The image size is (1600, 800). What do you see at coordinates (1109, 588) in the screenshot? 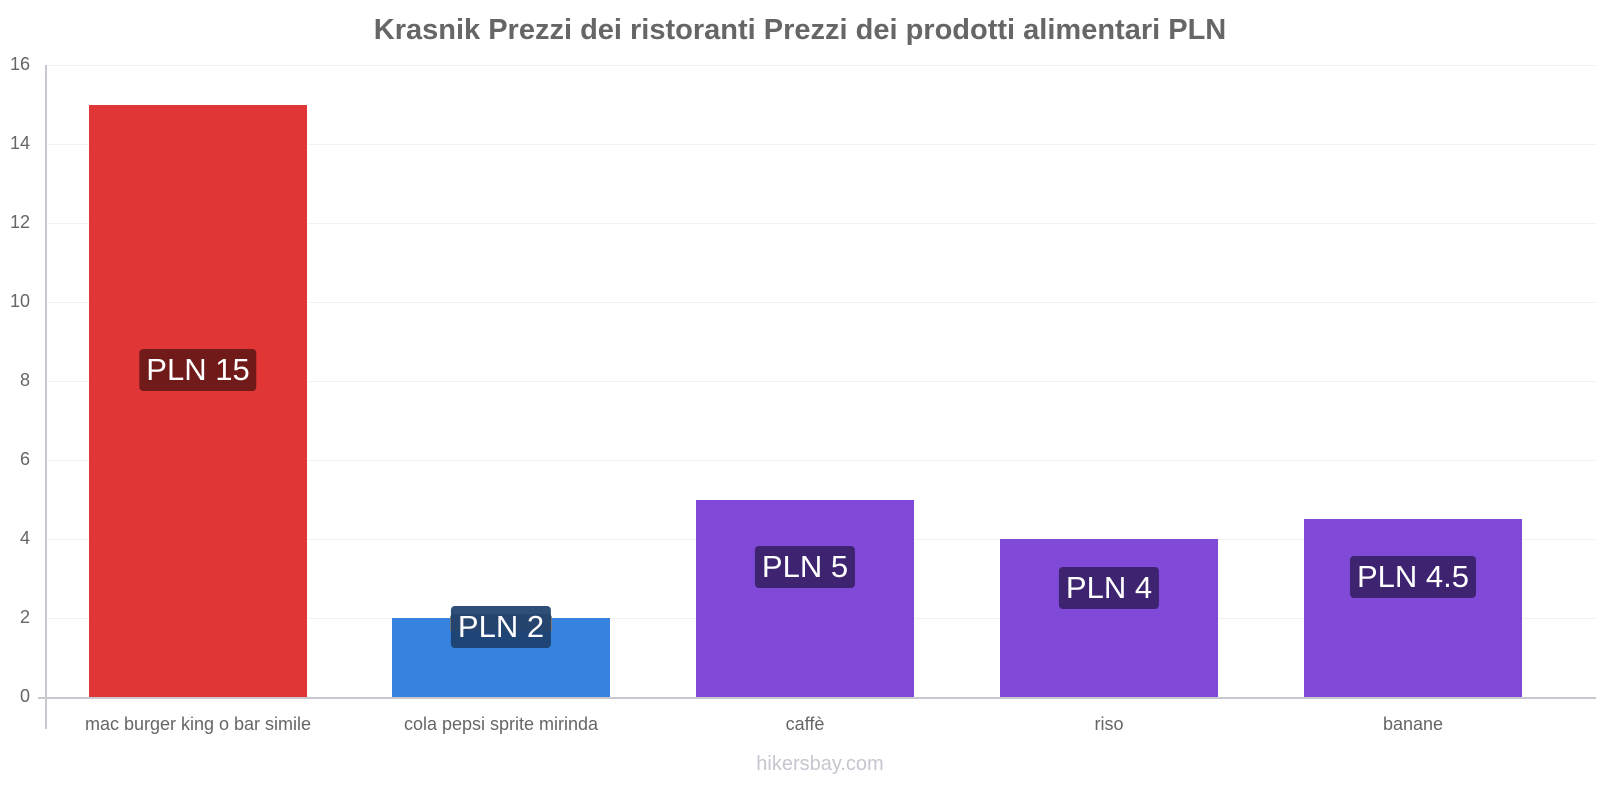
I see `bar-value-label: PLN 4` at bounding box center [1109, 588].